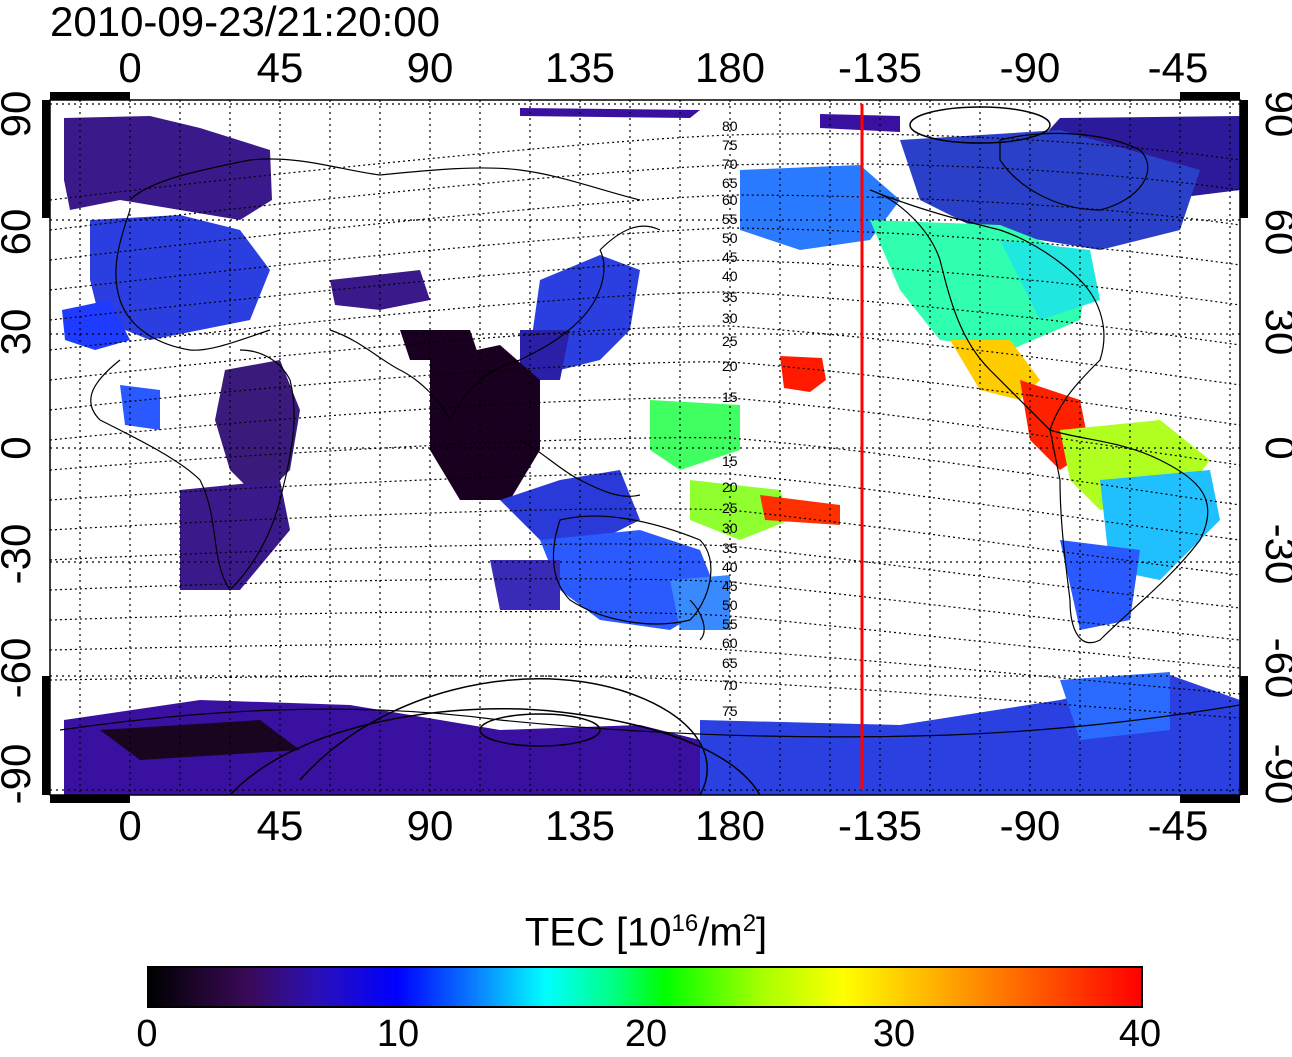  Describe the element at coordinates (820, 207) in the screenshot. I see `tec-patch-alaska` at that location.